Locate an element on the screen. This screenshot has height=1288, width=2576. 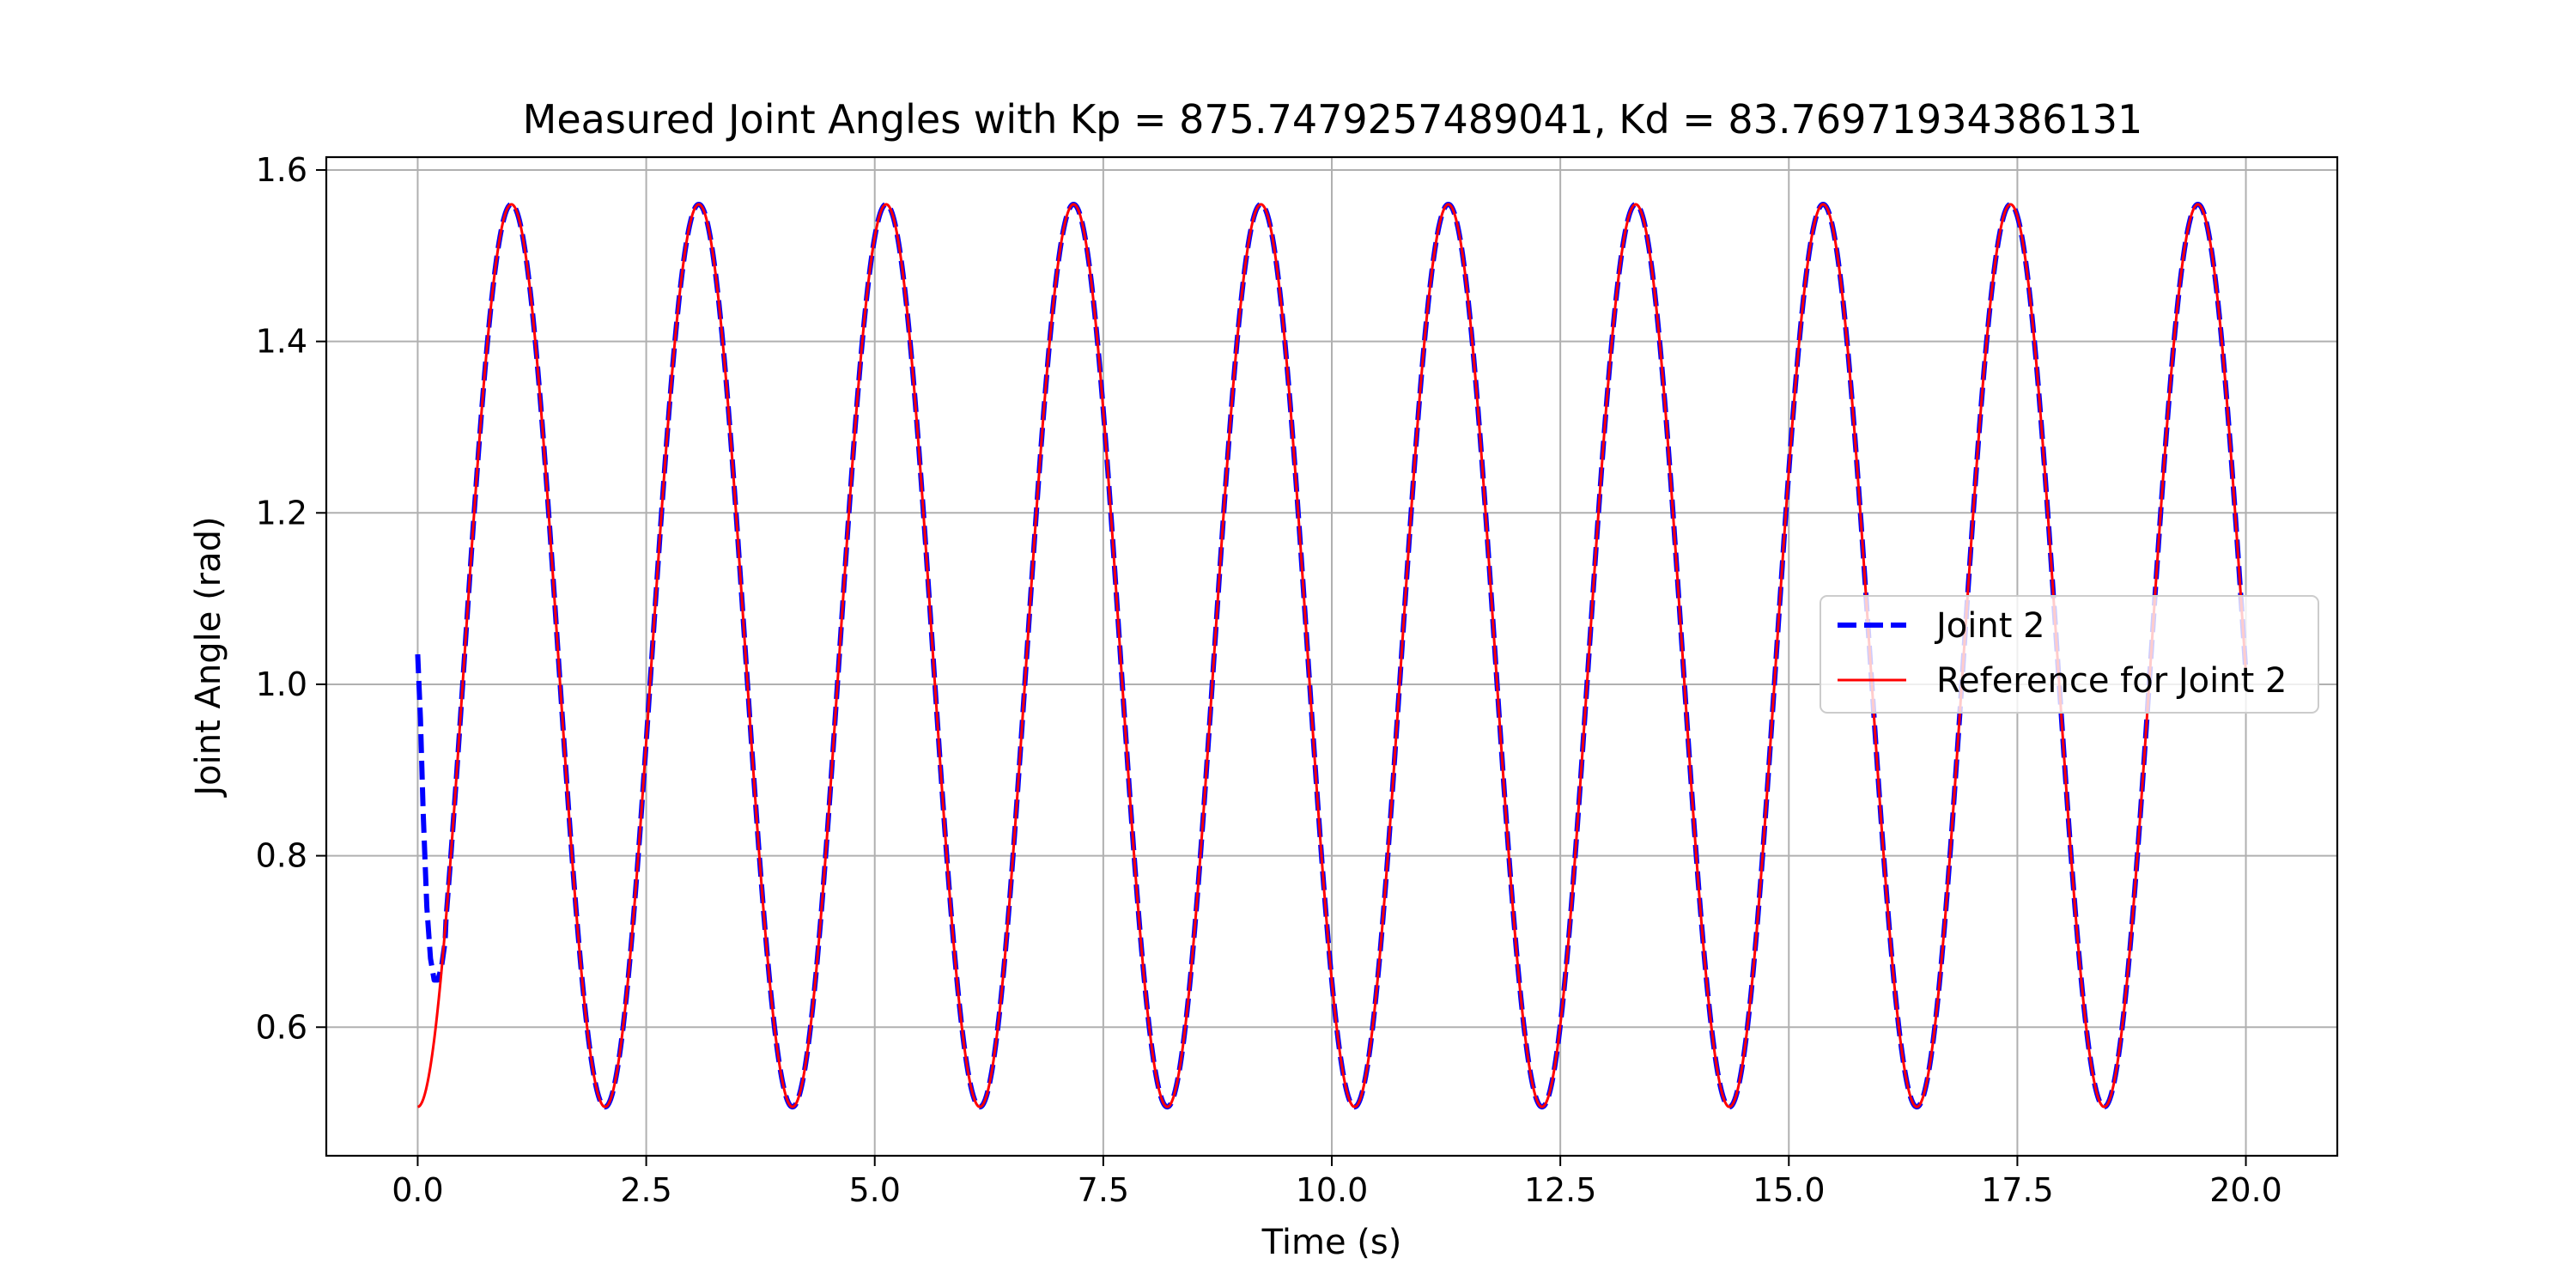
x-tick-label: 7.5 is located at coordinates (1103, 1190).